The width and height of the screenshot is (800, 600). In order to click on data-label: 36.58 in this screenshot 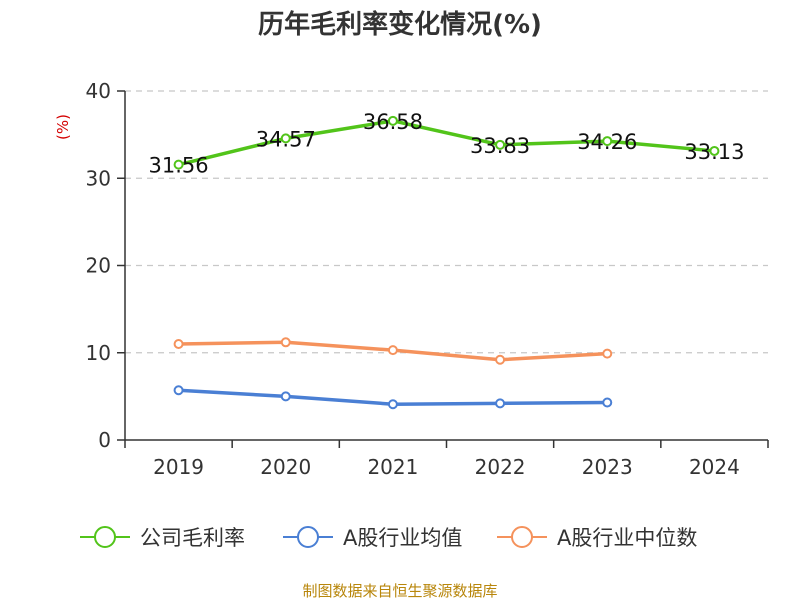, I will do `click(393, 122)`.